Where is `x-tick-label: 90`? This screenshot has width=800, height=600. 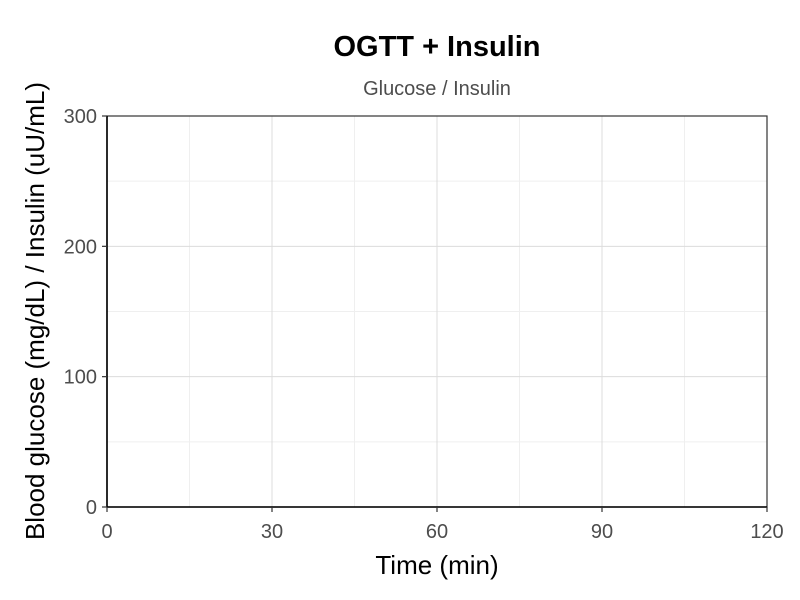 x-tick-label: 90 is located at coordinates (602, 532).